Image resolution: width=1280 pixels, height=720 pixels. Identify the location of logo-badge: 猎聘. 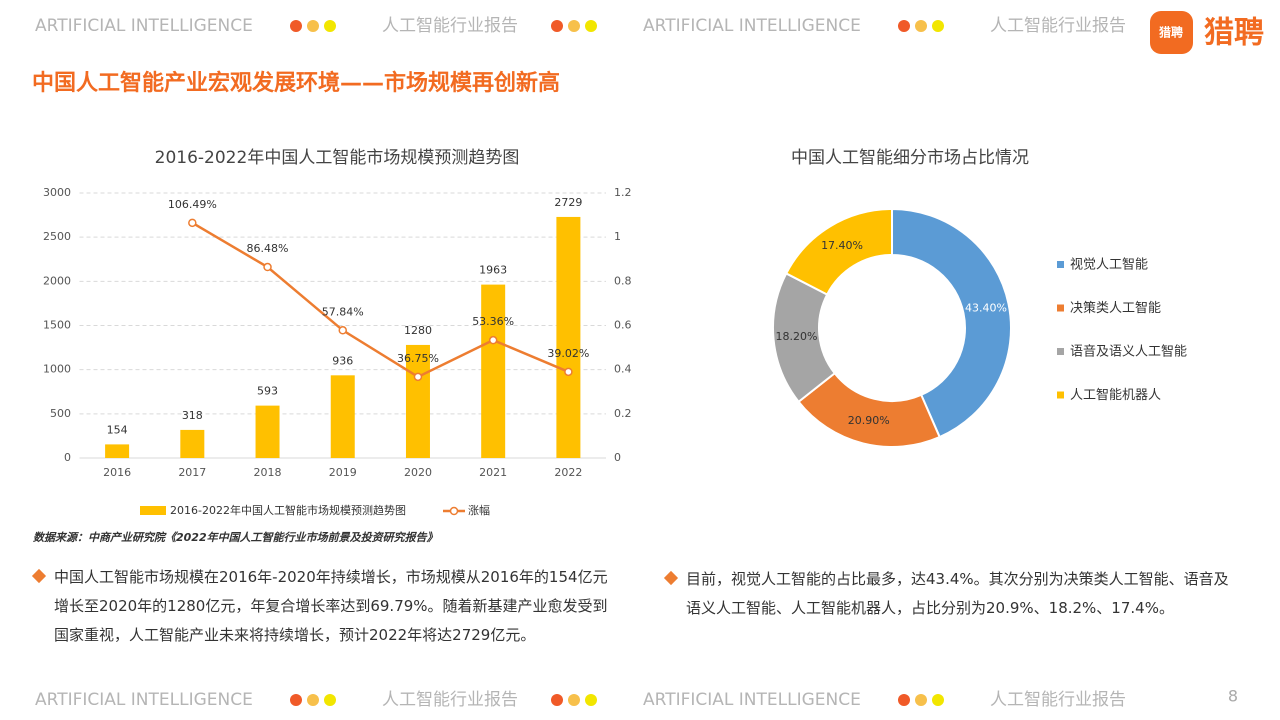
(1171, 32).